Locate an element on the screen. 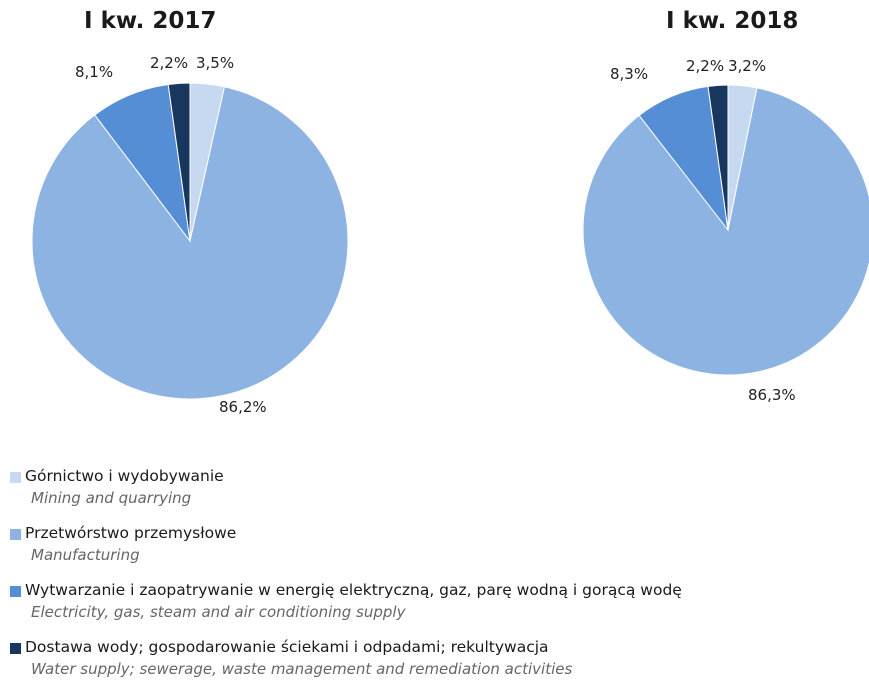 The height and width of the screenshot is (682, 869). slice-manufacturing-label: 86,2% is located at coordinates (243, 407).